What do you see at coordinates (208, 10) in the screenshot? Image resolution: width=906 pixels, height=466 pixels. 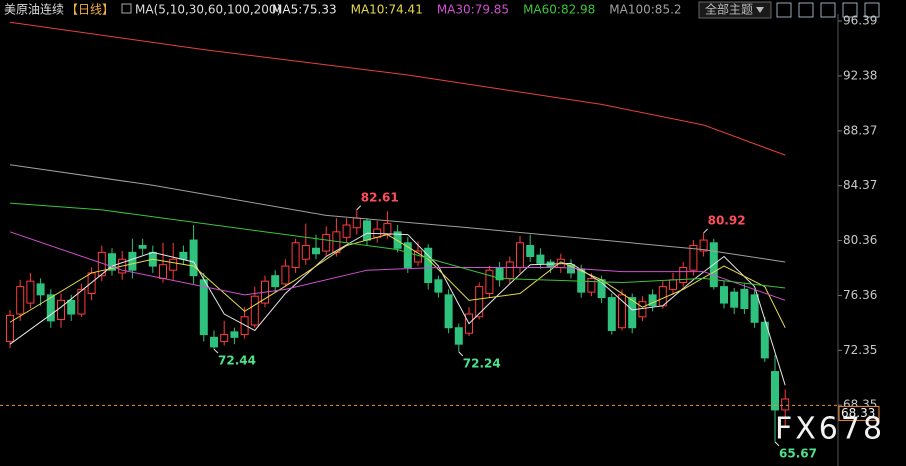 I see `ma-label: MA(5,10,30,60,100,200)` at bounding box center [208, 10].